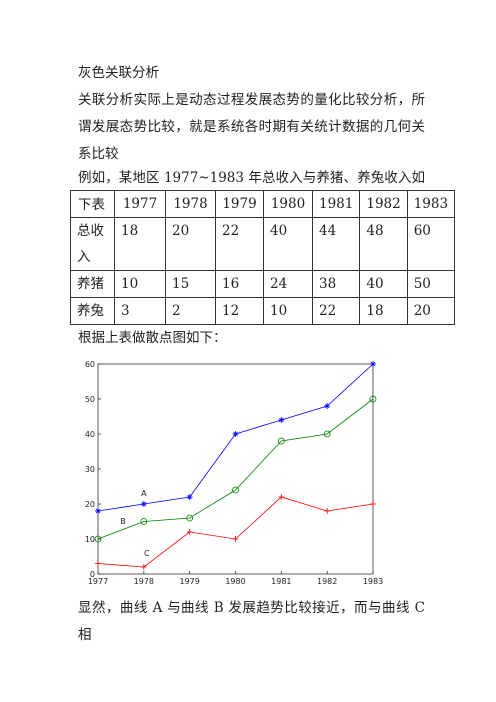 This screenshot has width=496, height=702. Describe the element at coordinates (98, 581) in the screenshot. I see `x-tick-label: 1977` at that location.